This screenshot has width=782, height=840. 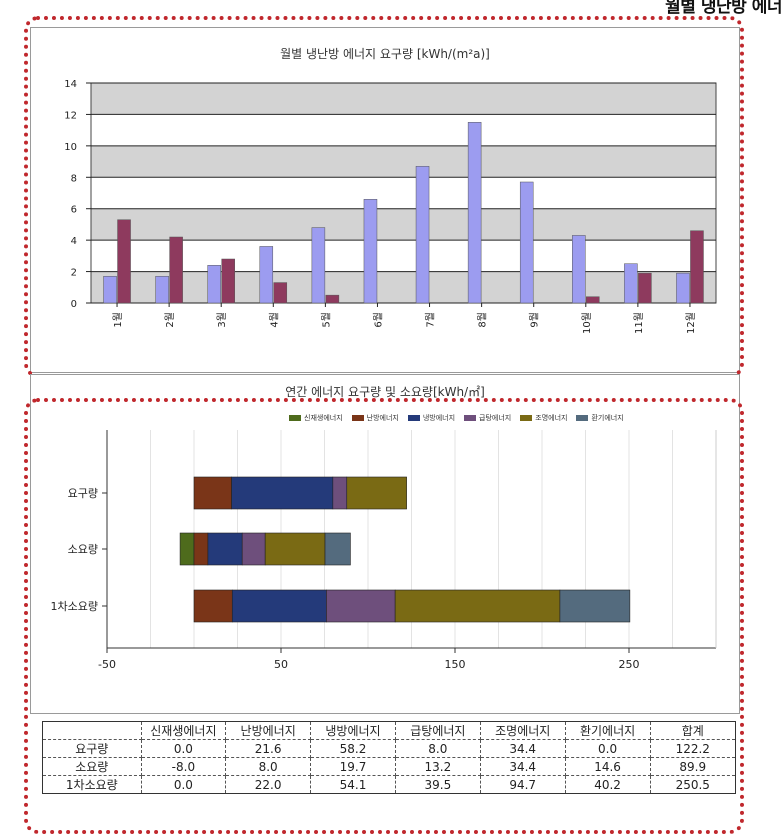 What do you see at coordinates (74, 178) in the screenshot?
I see `y-tick-label: 8` at bounding box center [74, 178].